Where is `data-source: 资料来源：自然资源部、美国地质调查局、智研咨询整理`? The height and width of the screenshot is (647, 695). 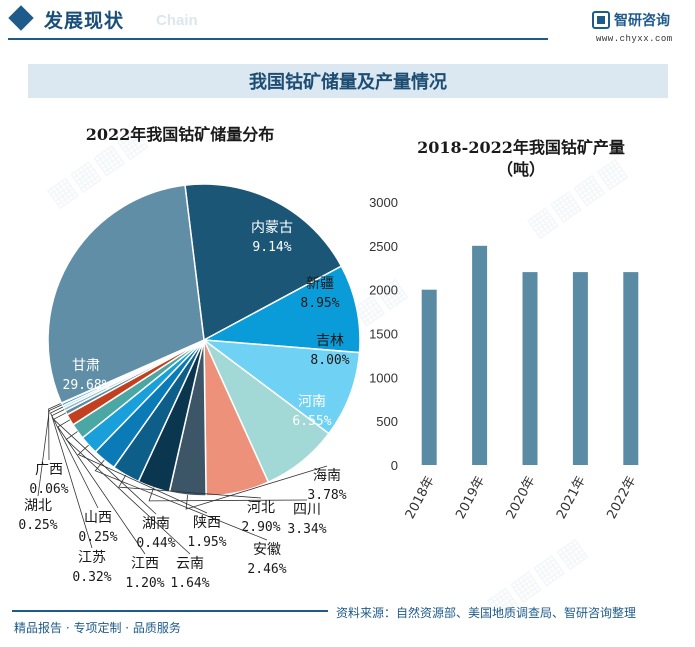 data-source: 资料来源：自然资源部、美国地质调查局、智研咨询整理 is located at coordinates (486, 613).